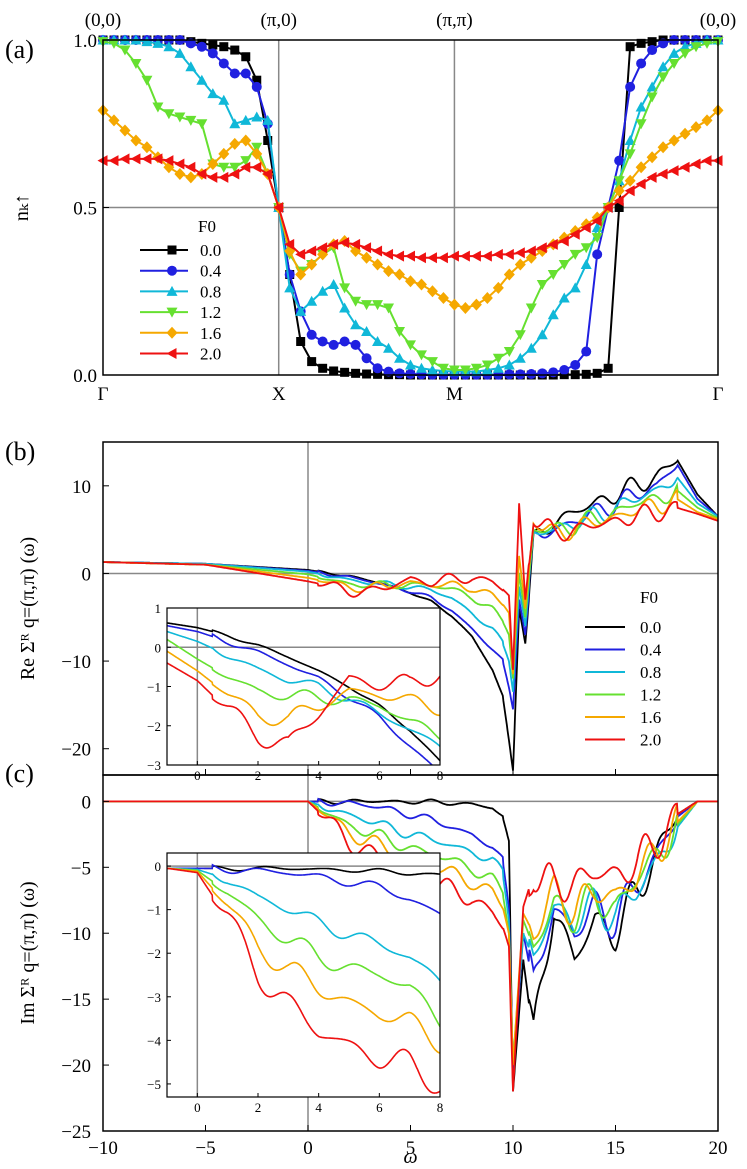 The height and width of the screenshot is (1169, 747). I want to click on y-axis-title: Re Σᴿ q=(π,π) (ω), so click(28, 608).